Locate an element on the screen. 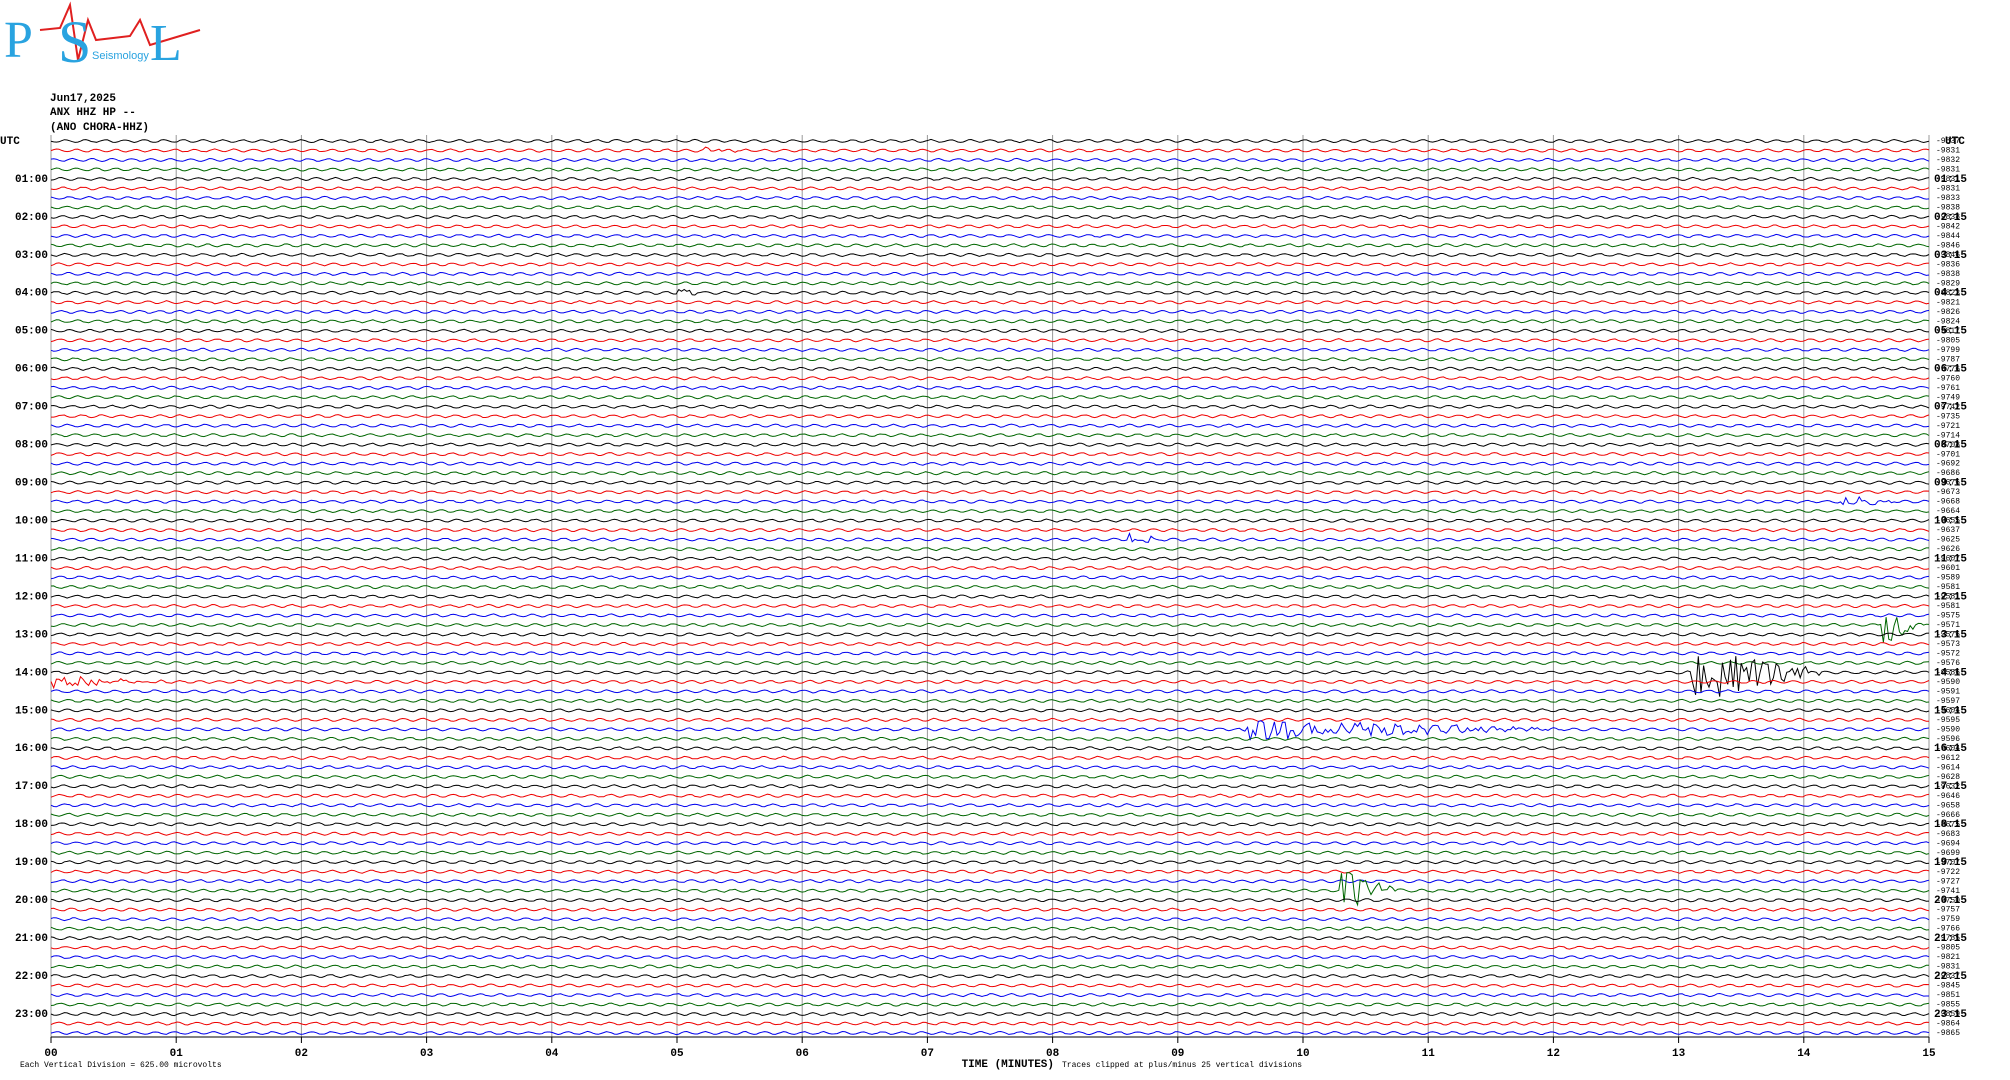 This screenshot has height=1080, width=2010. trace-offset: -9757 is located at coordinates (1948, 910).